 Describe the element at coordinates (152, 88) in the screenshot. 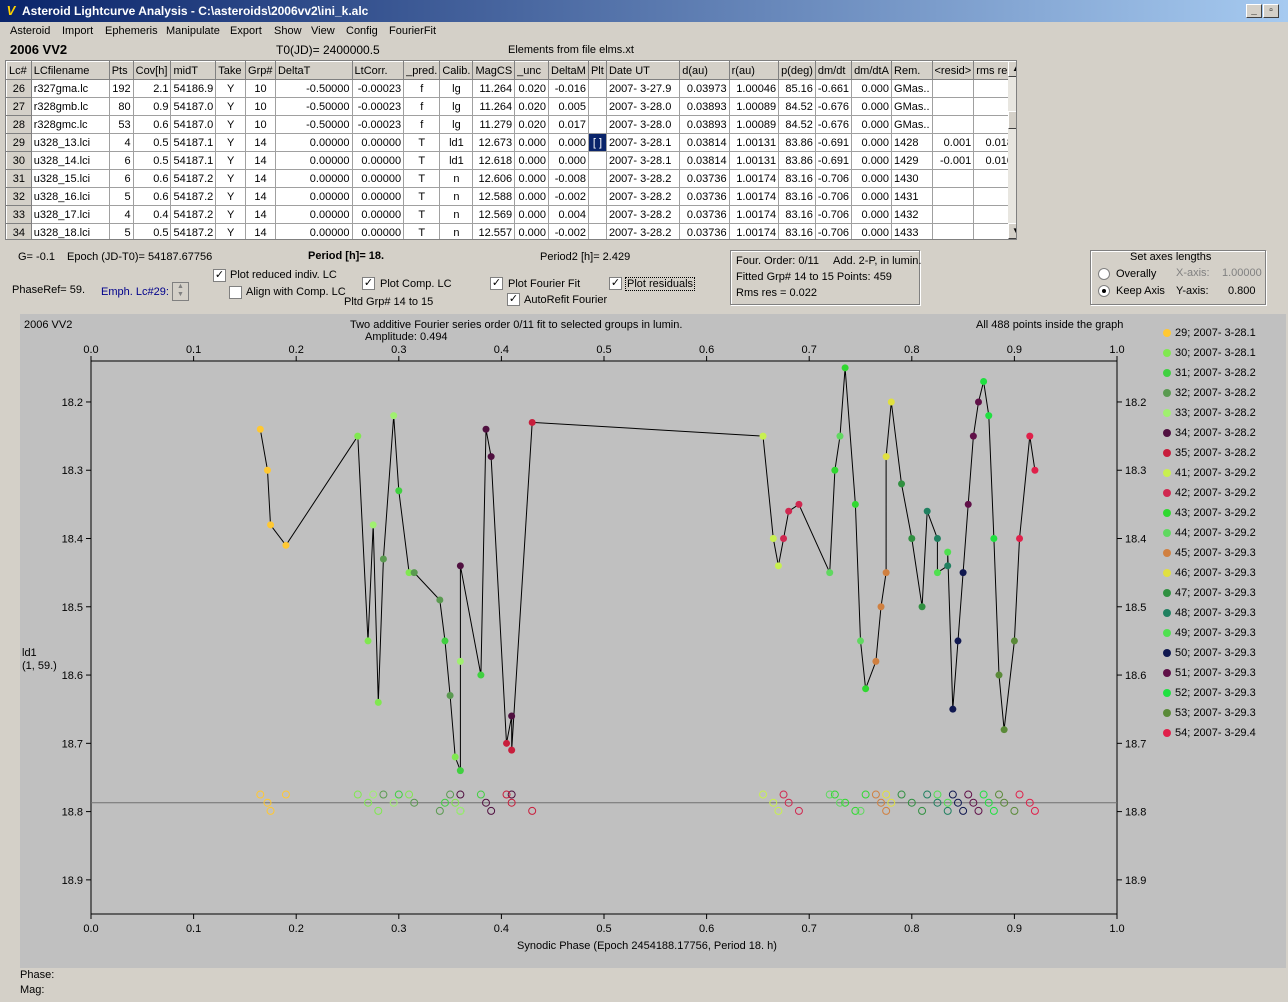

I see `table-cell: 2.1` at that location.